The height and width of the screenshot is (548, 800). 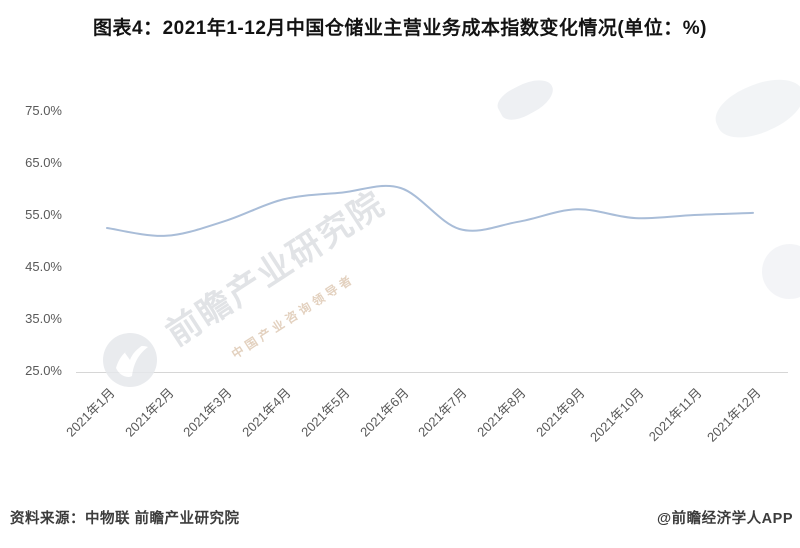 I want to click on y-axis-tick-label: 65.0%, so click(x=43, y=162).